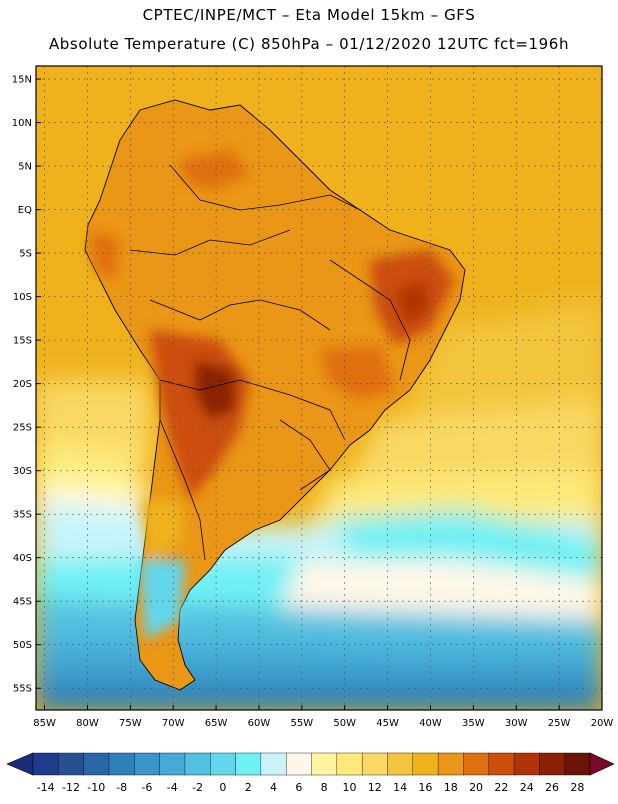 The image size is (618, 804). I want to click on lat-label: 20S, so click(22, 384).